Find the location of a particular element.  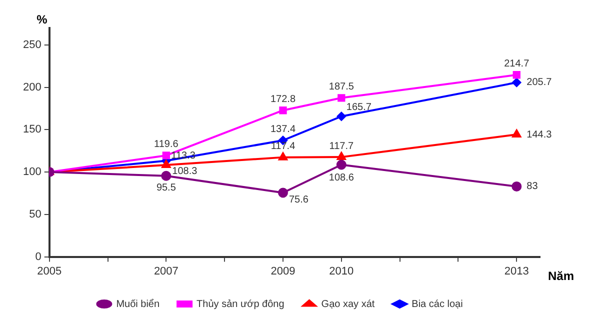

data-label: 108.6 is located at coordinates (341, 178).